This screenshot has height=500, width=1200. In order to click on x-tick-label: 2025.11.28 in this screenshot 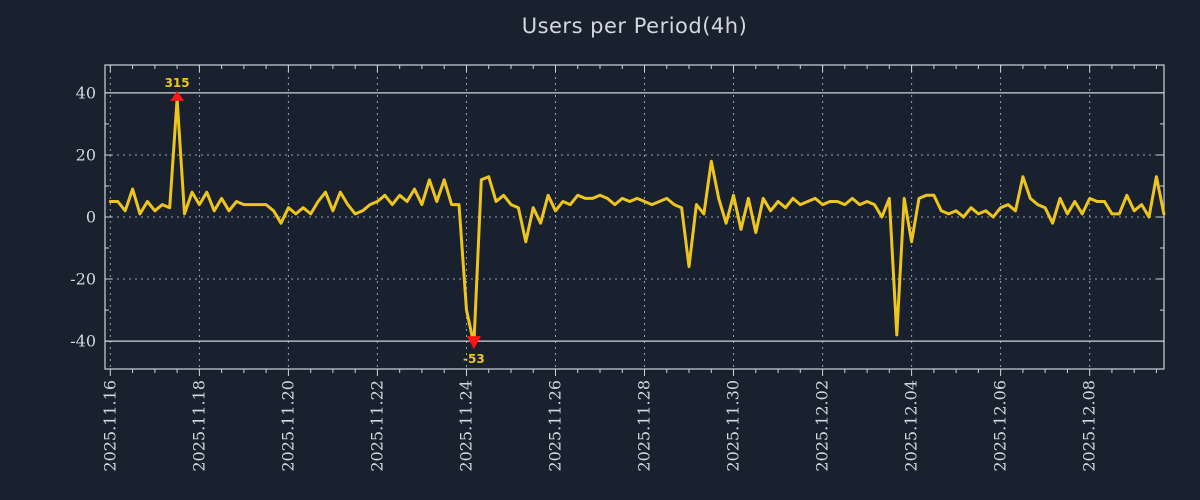, I will do `click(644, 426)`.